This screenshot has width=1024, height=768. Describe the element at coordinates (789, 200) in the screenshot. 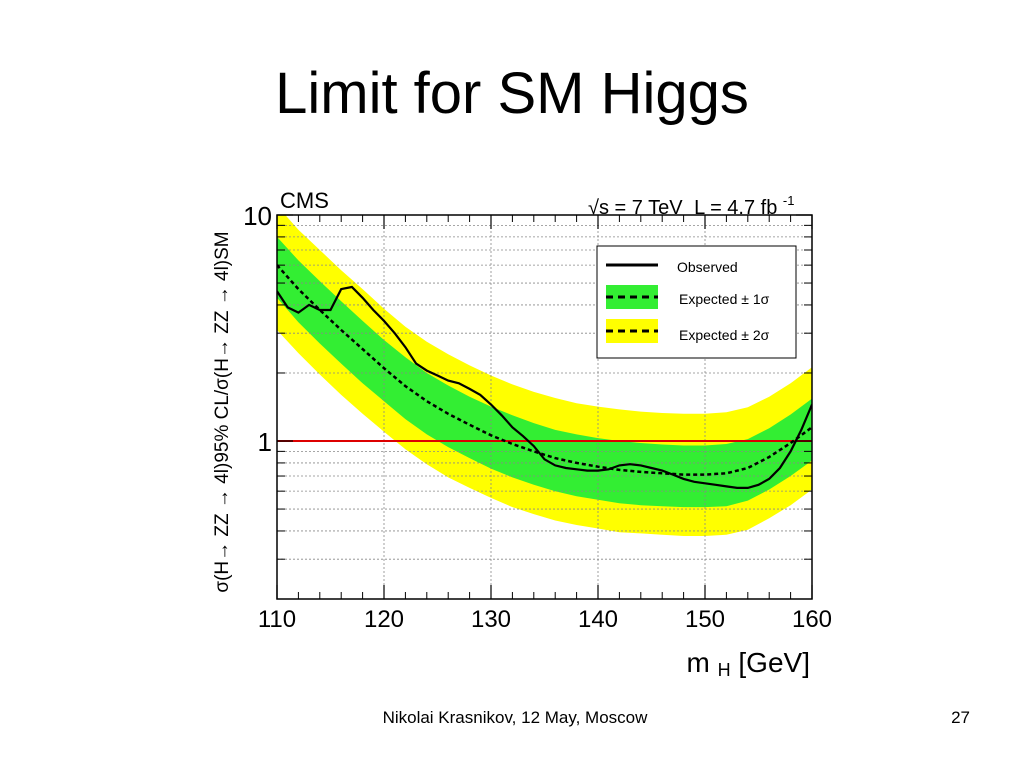

I see `lumi-exponent: -1` at that location.